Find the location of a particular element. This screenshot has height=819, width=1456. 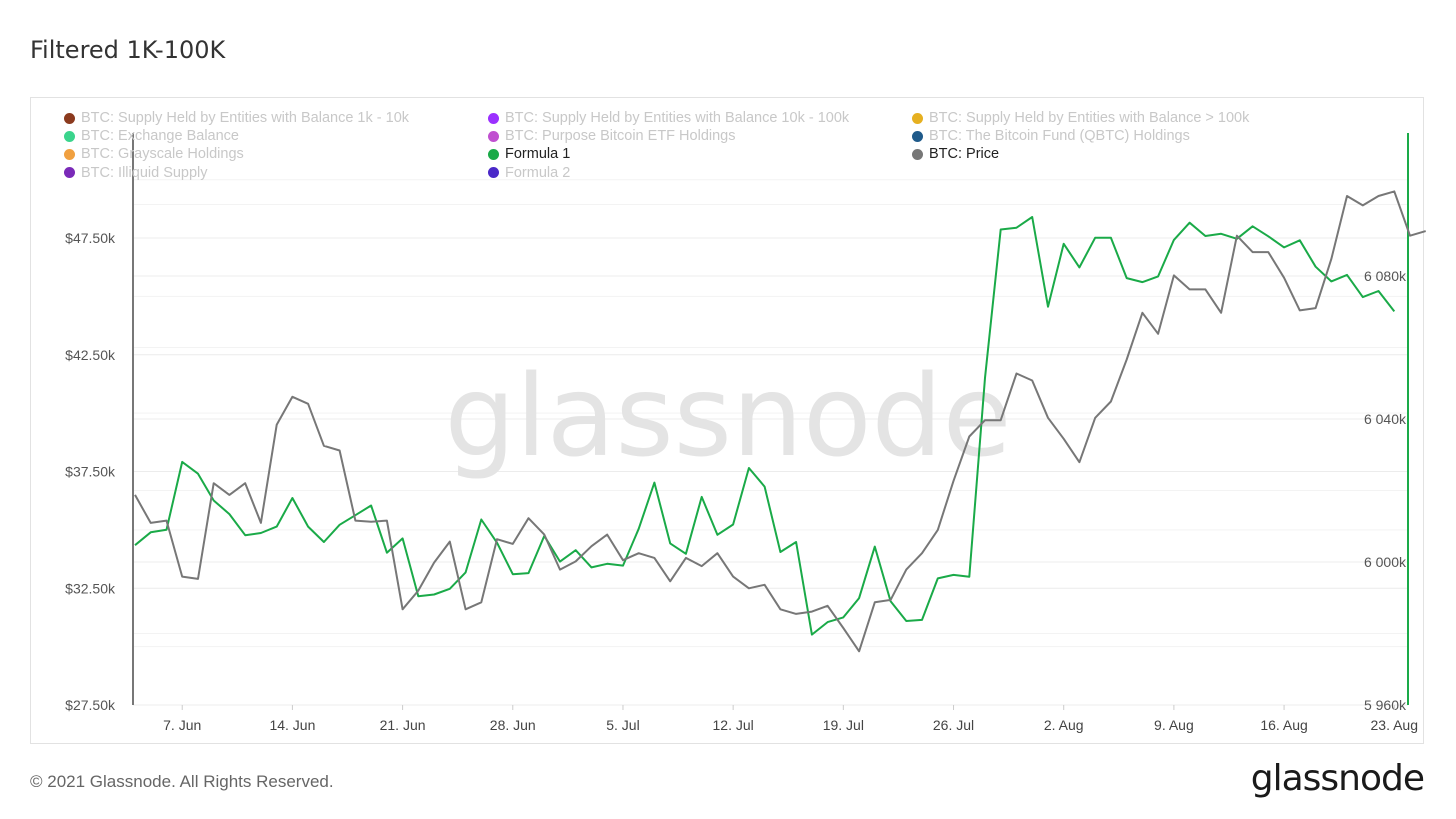

left-tick-label: $27.50k is located at coordinates (90, 705).